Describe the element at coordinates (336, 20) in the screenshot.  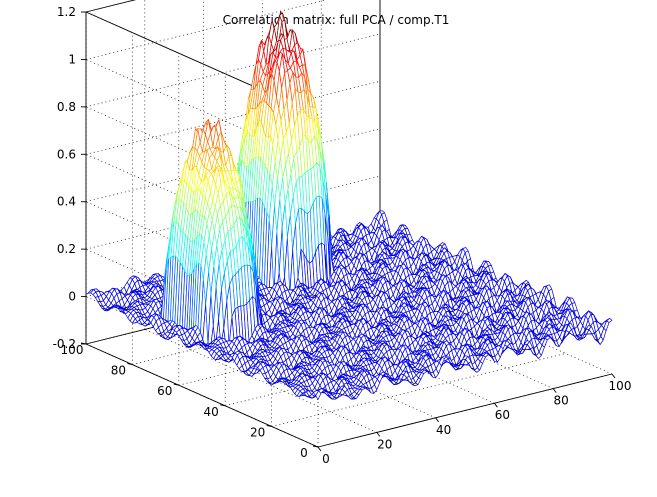
I see `chart-title: Correlation matrix: full PCA / comp.T1` at that location.